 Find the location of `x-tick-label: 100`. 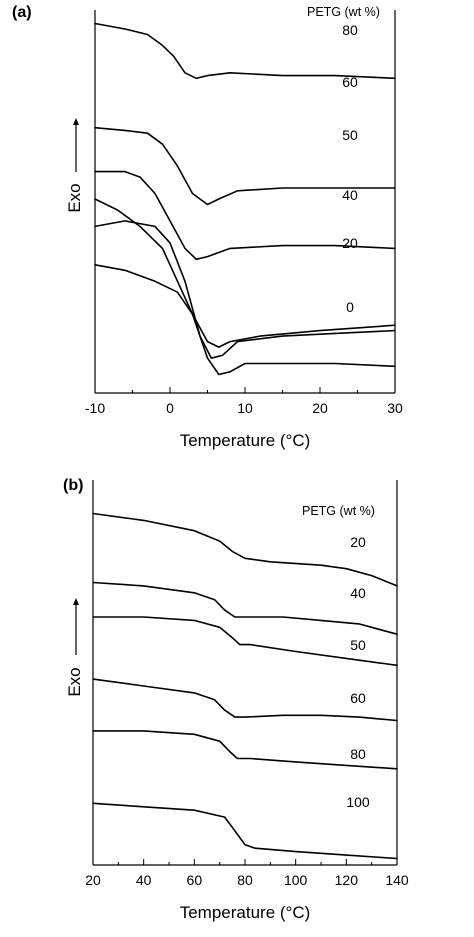

x-tick-label: 100 is located at coordinates (296, 880).